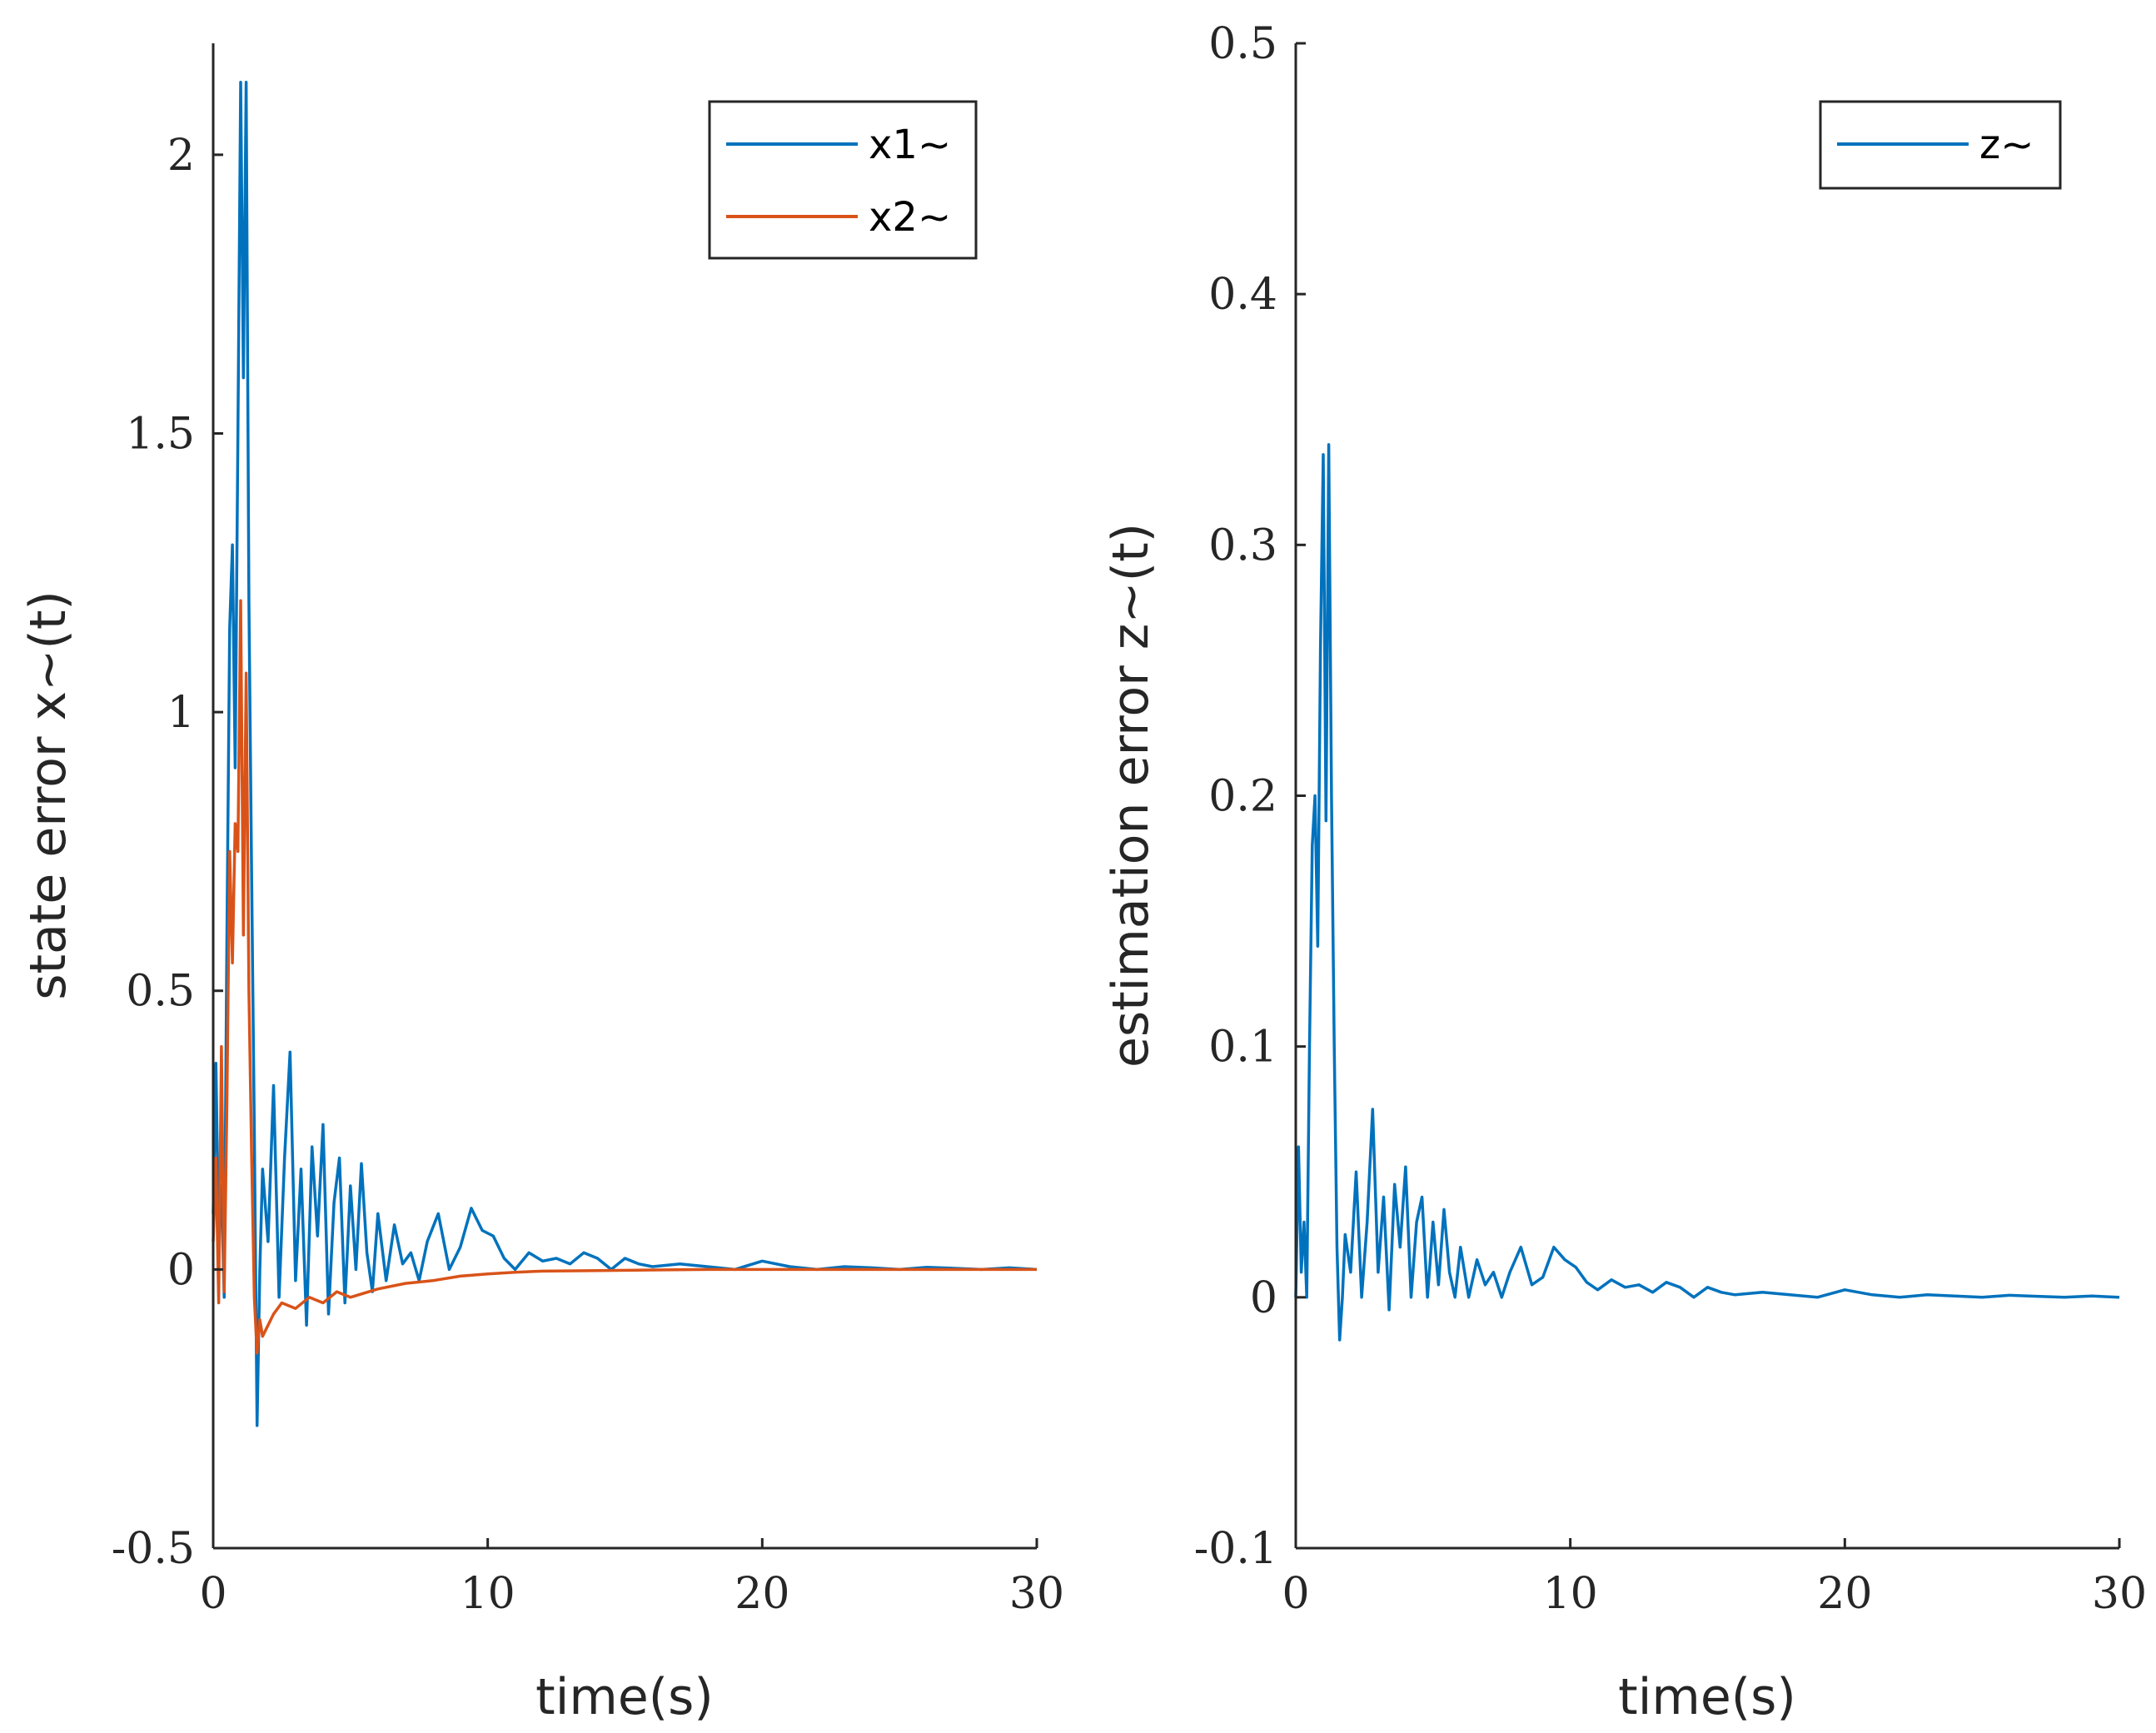 The width and height of the screenshot is (2156, 1733). I want to click on right-y-tick-label: 0.1, so click(1242, 1048).